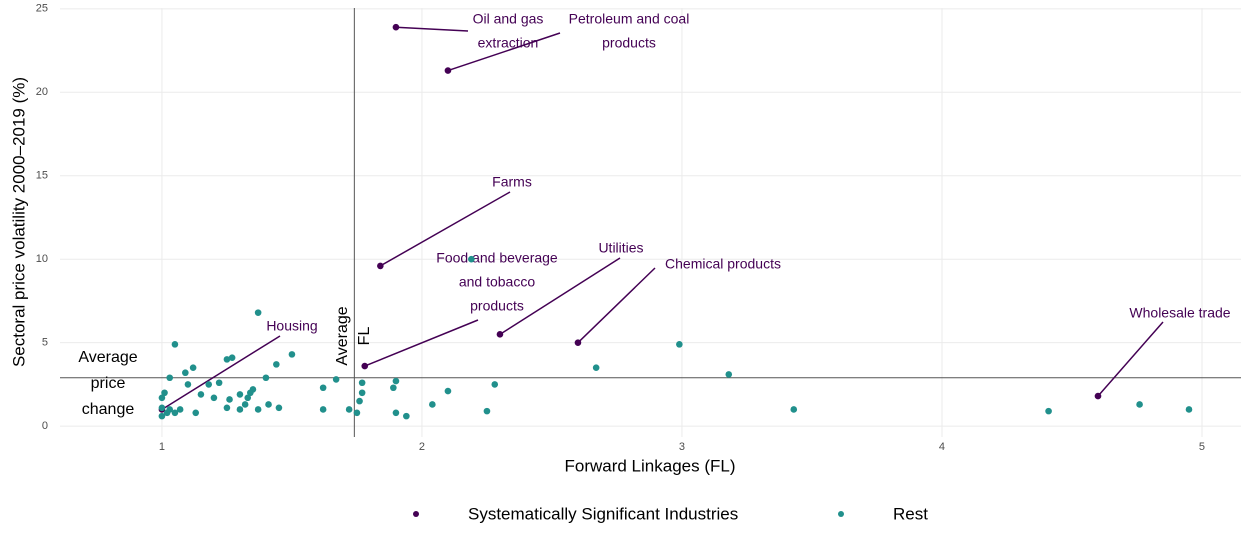 The image size is (1241, 558). I want to click on annotation-label: Utilities, so click(620, 248).